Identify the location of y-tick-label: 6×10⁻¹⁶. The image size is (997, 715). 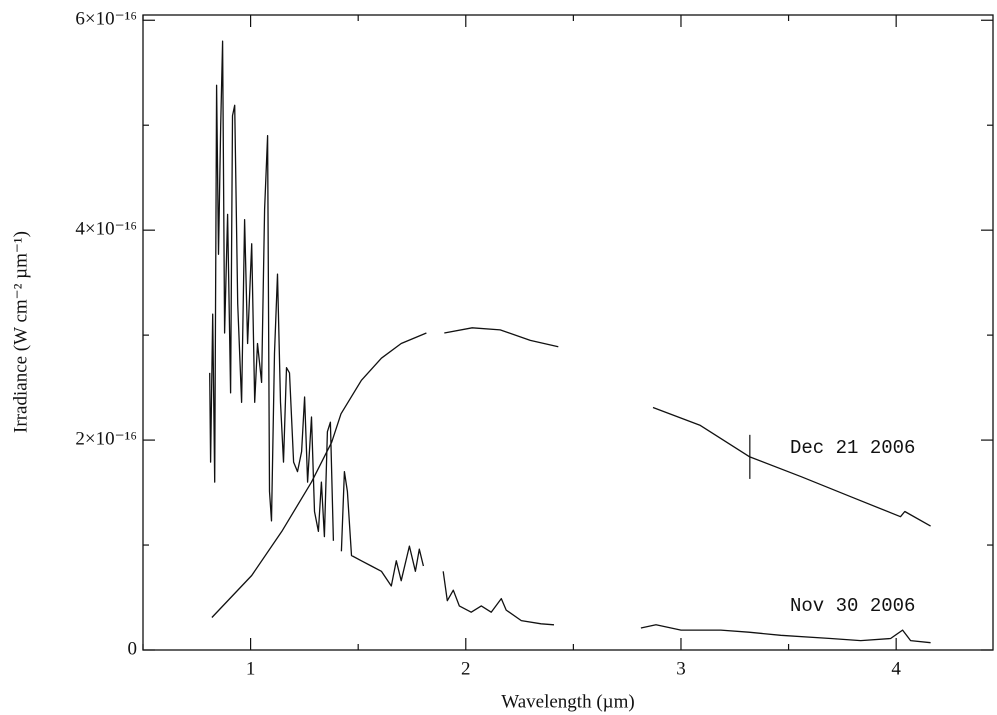
(106, 19).